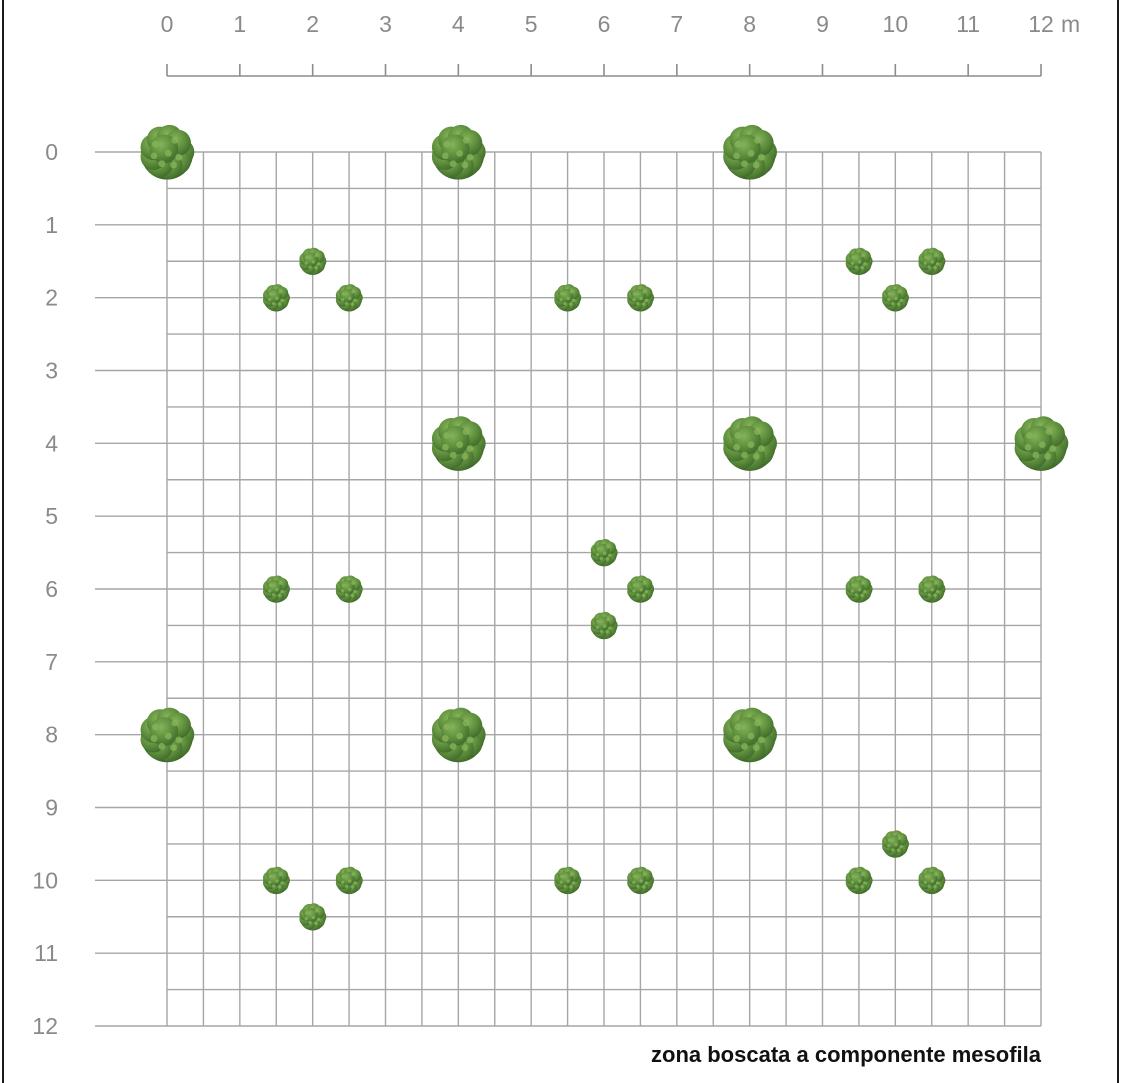 Image resolution: width=1121 pixels, height=1083 pixels. What do you see at coordinates (531, 24) in the screenshot?
I see `x-tick-label: 5` at bounding box center [531, 24].